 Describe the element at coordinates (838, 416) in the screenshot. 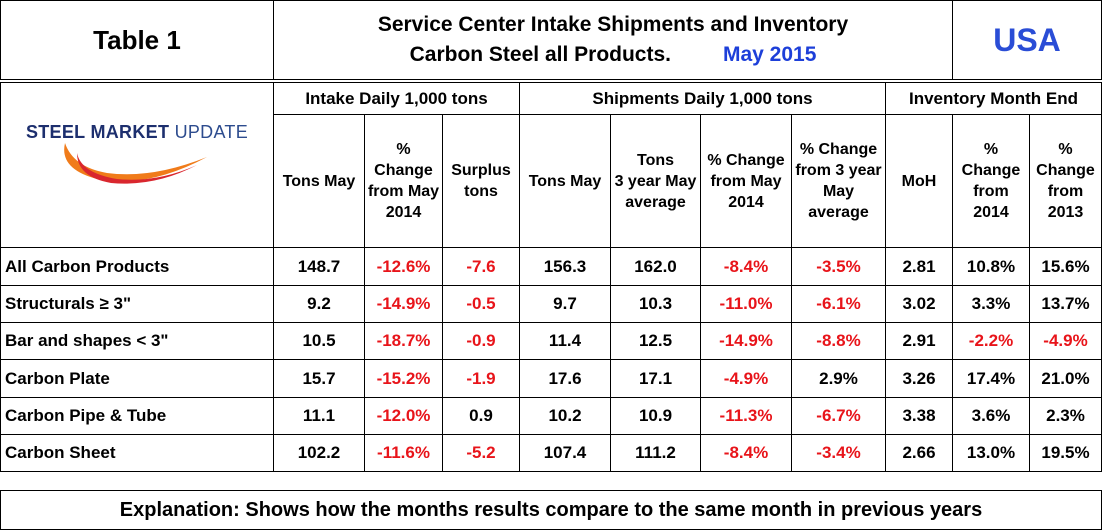

I see `table-cell: -6.7%` at that location.